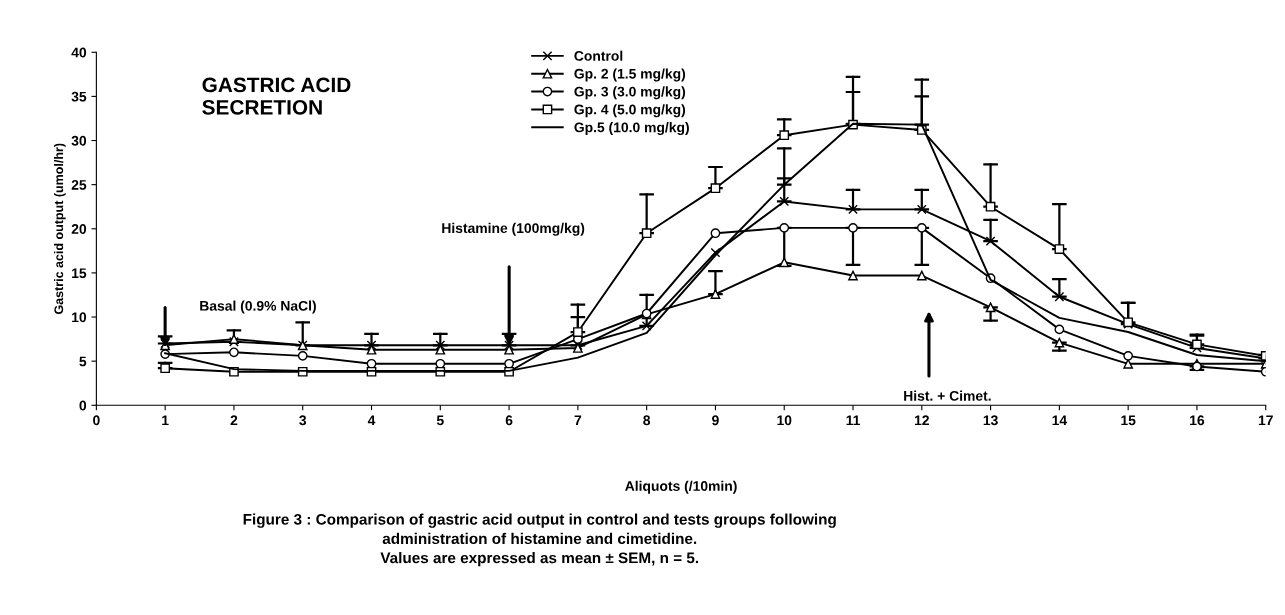  Describe the element at coordinates (947, 395) in the screenshot. I see `annotation: Hist. + Cimet.` at that location.